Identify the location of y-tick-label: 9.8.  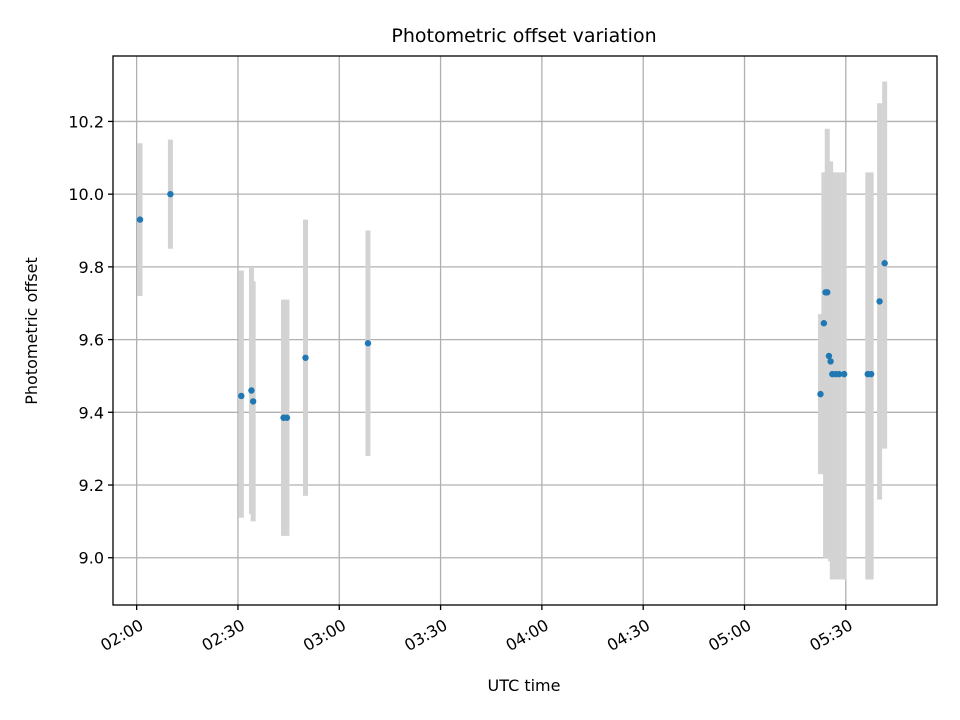
(91, 267).